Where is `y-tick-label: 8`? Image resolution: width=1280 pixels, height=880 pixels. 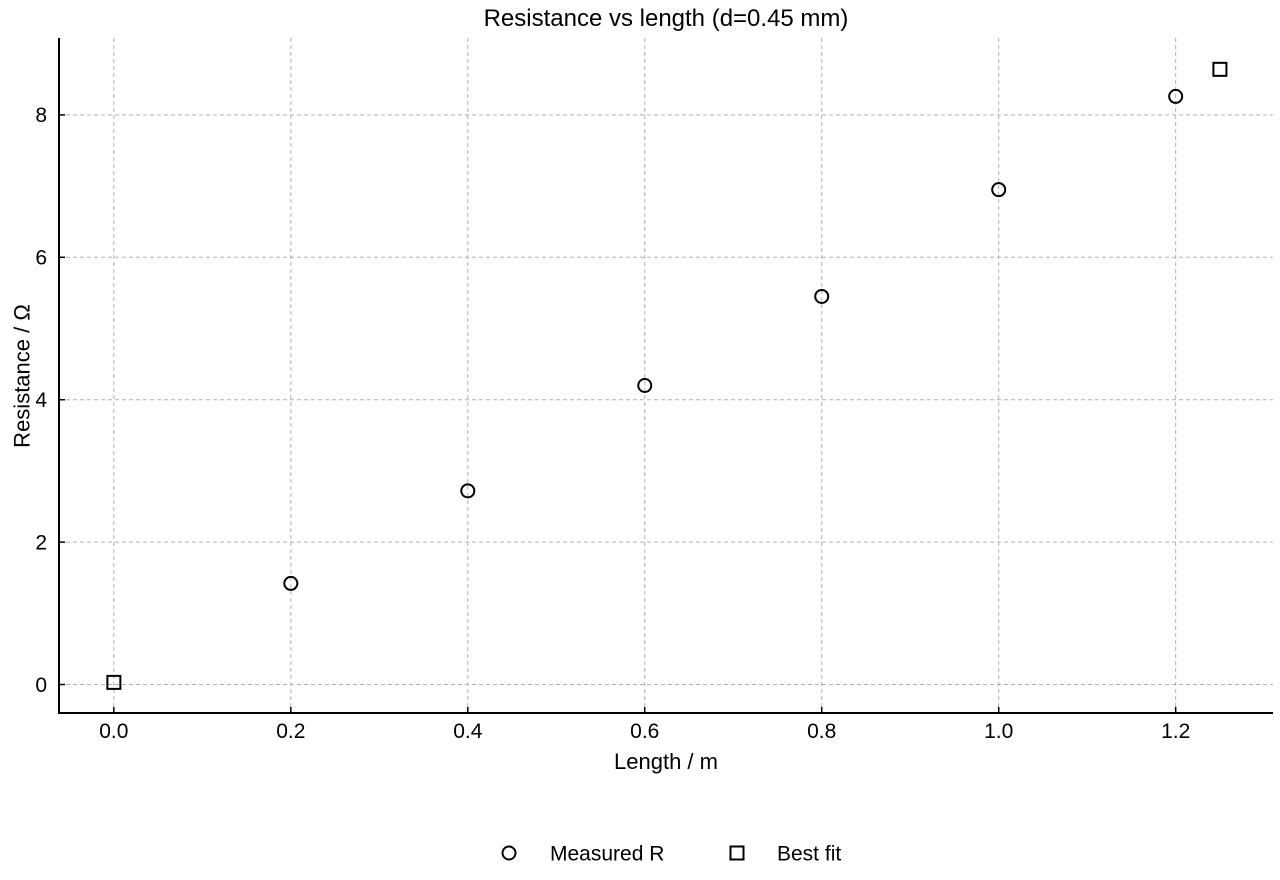
y-tick-label: 8 is located at coordinates (41, 115).